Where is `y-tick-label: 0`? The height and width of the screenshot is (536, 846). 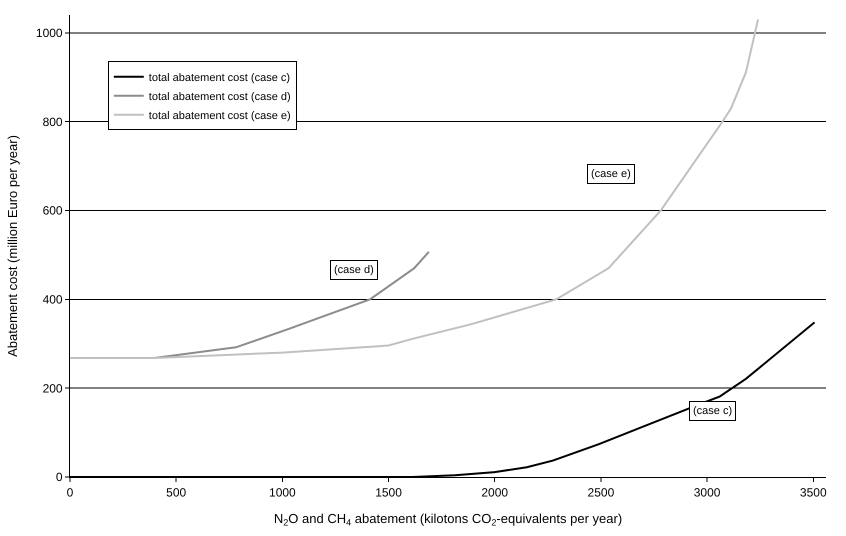
y-tick-label: 0 is located at coordinates (59, 477).